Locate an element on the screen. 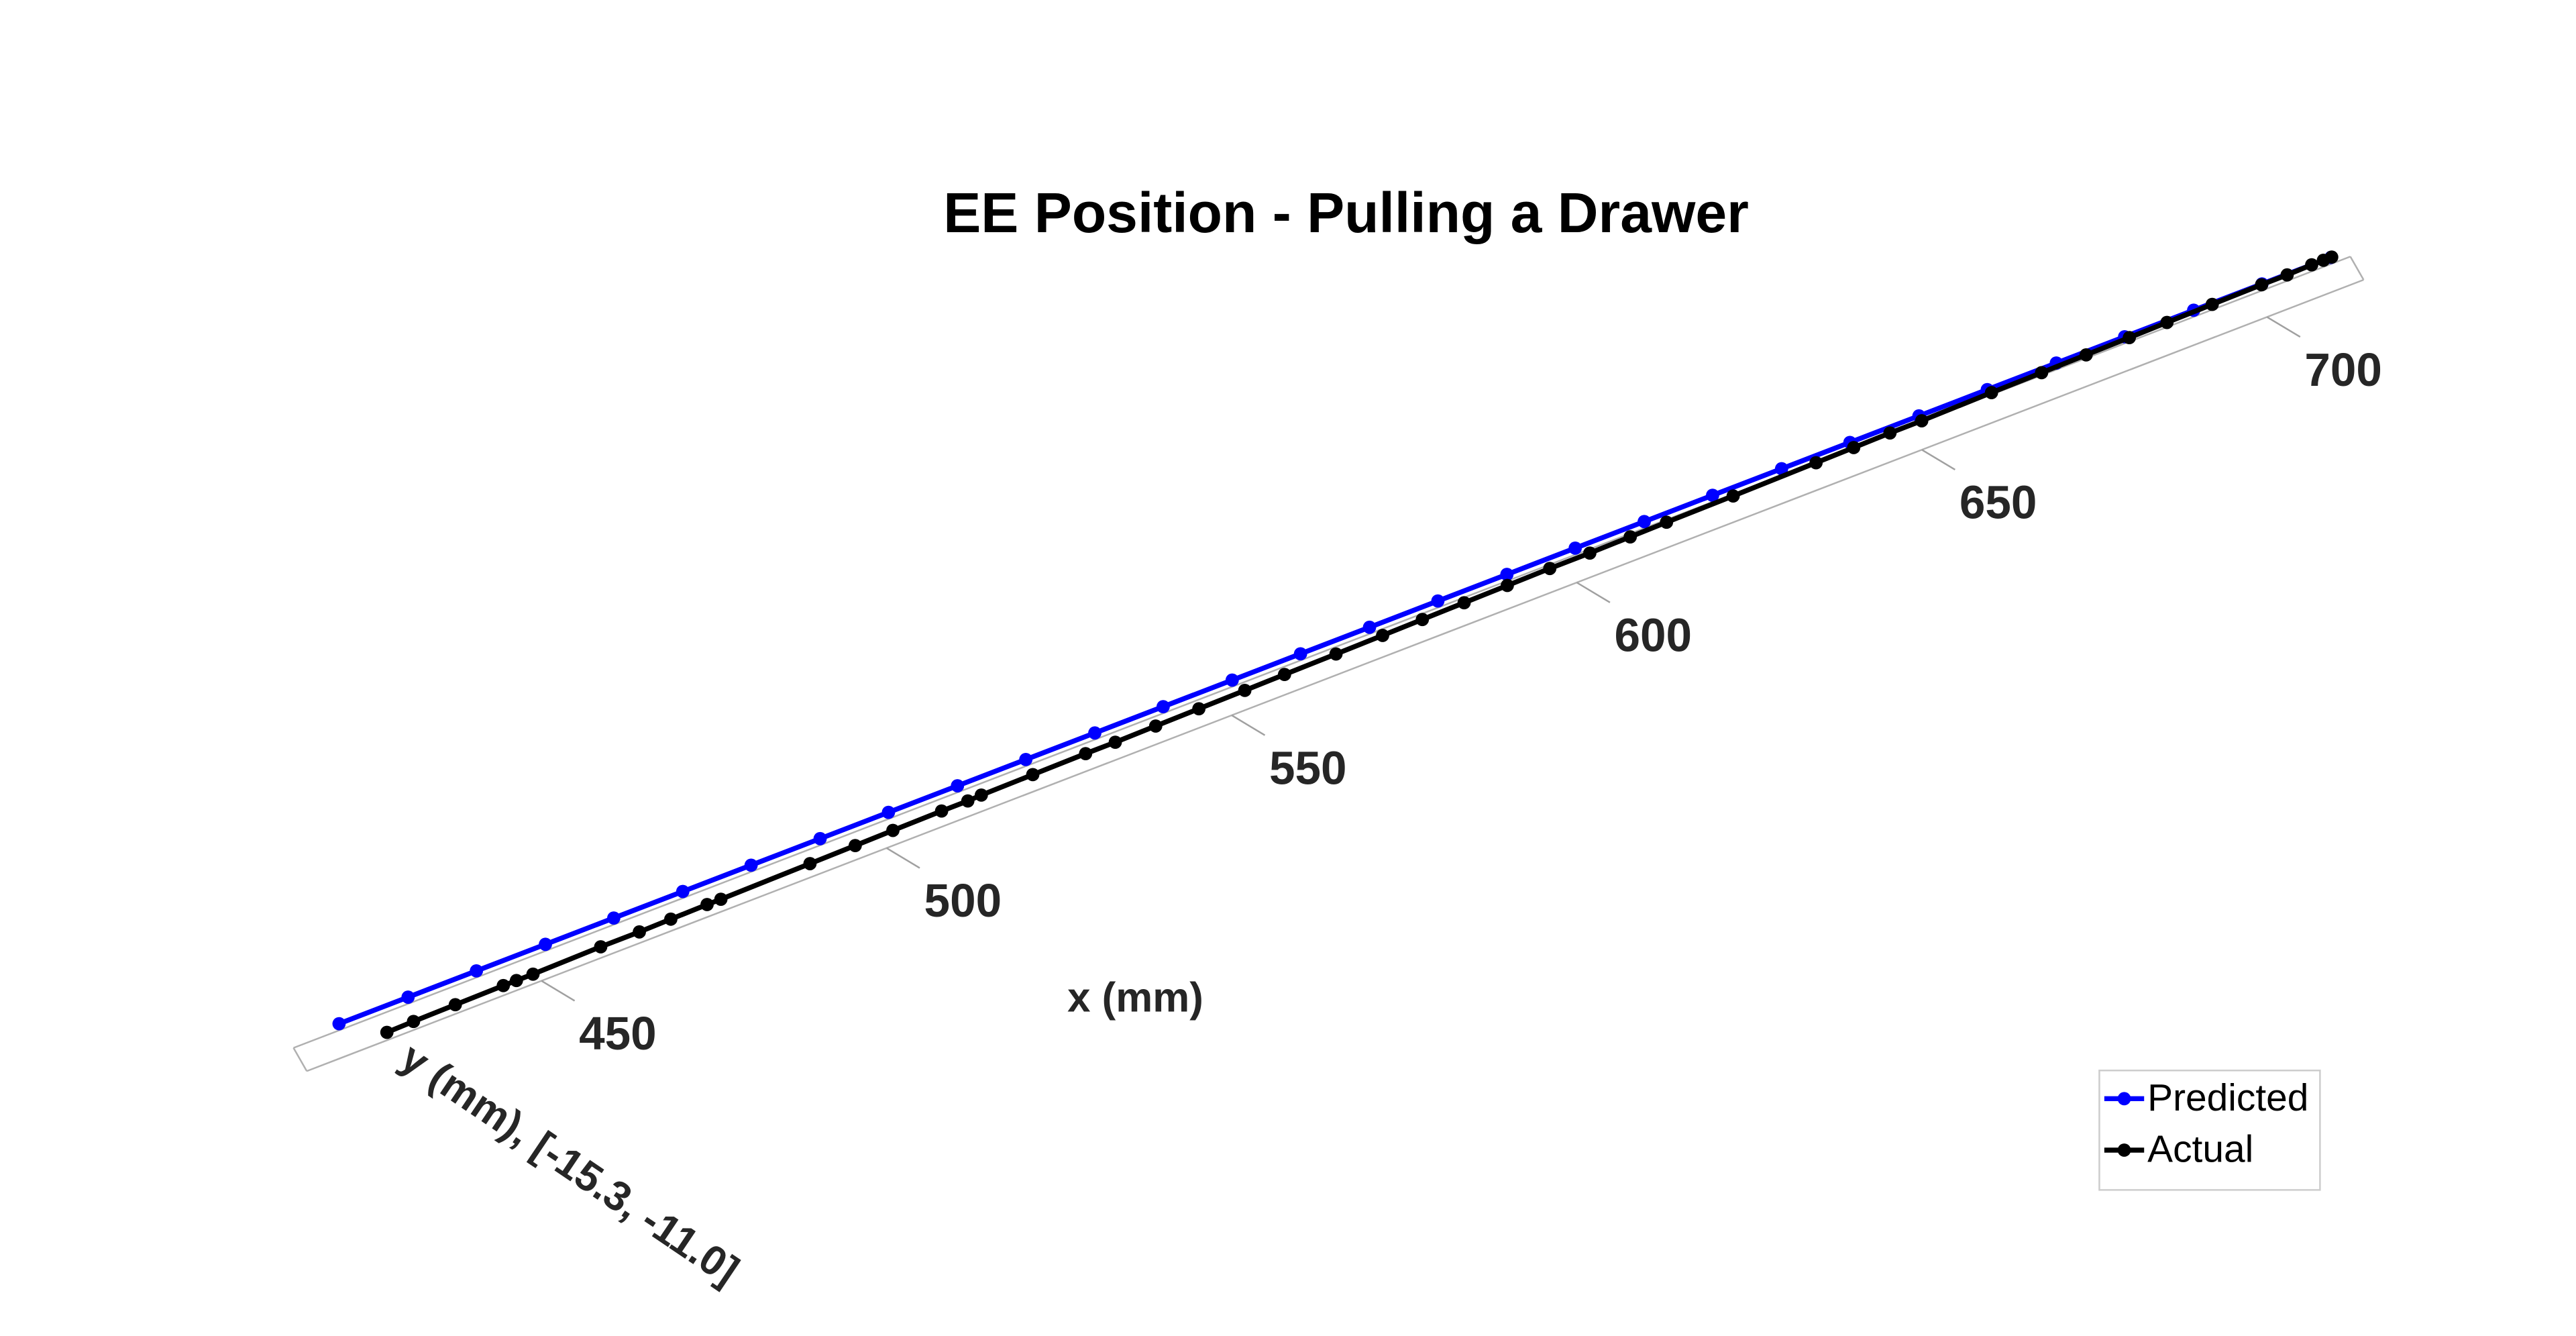 The height and width of the screenshot is (1336, 2576). chart-title: EE Position - Pulling a Drawer is located at coordinates (1346, 212).